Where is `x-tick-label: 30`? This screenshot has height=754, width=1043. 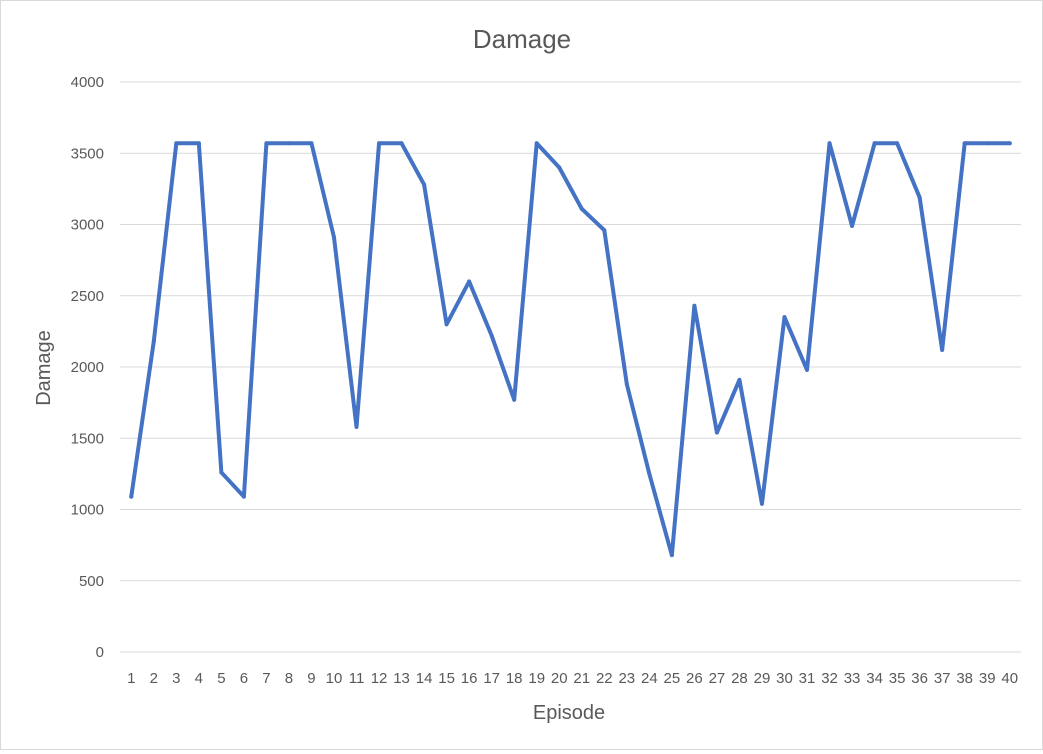
x-tick-label: 30 is located at coordinates (784, 678).